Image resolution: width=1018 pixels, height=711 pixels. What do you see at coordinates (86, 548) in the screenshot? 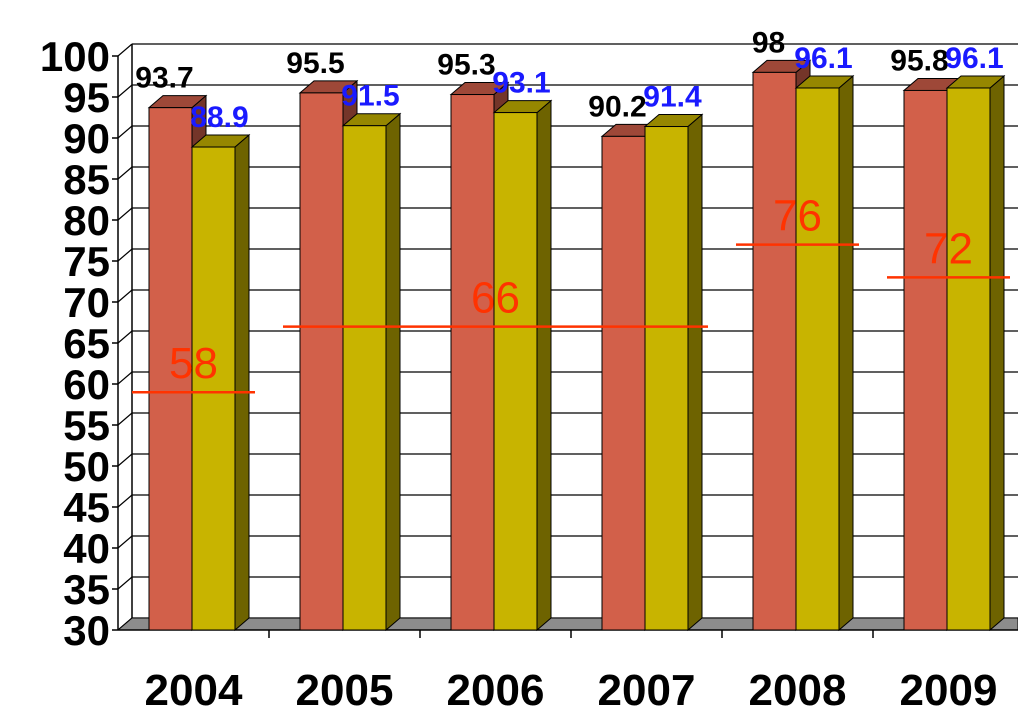
I see `y-tick-label: 40` at bounding box center [86, 548].